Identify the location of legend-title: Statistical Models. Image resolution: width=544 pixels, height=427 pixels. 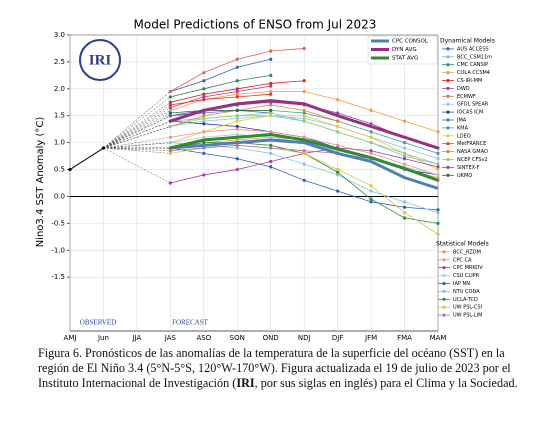
(462, 244).